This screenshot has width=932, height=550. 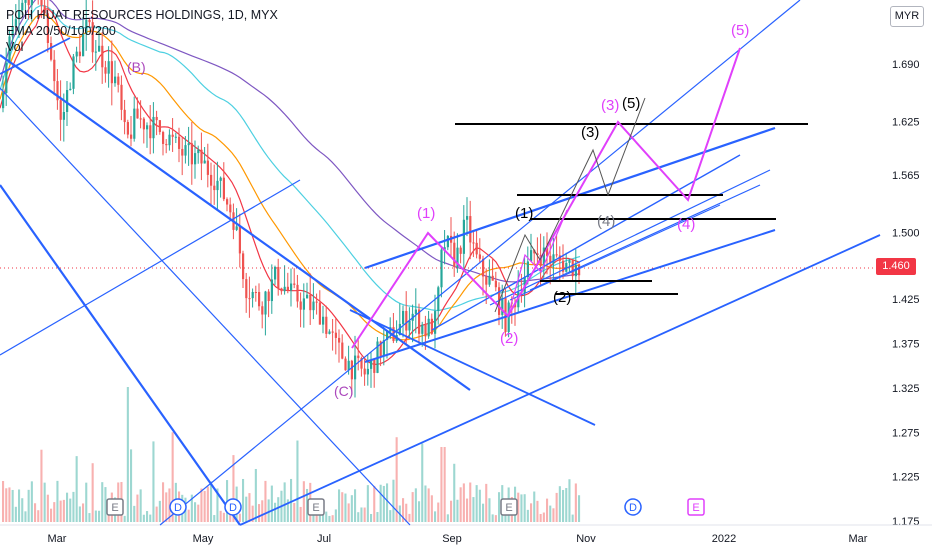 What do you see at coordinates (115, 507) in the screenshot?
I see `earnings-marker` at bounding box center [115, 507].